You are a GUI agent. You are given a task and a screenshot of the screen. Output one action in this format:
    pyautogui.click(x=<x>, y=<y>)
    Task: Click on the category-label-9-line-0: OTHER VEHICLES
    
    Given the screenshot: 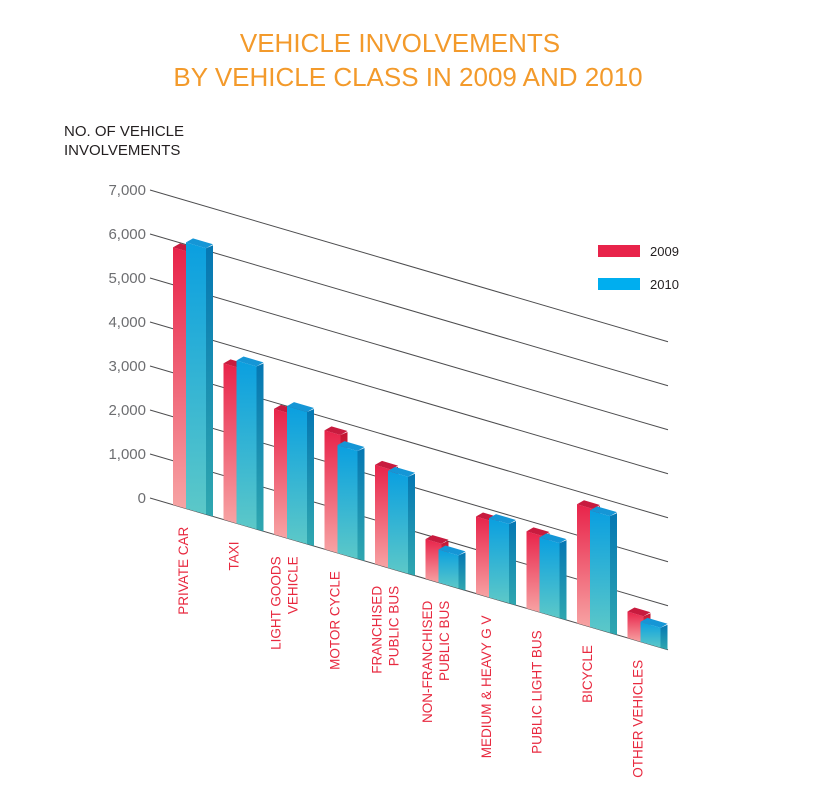 What is the action you would take?
    pyautogui.click(x=638, y=719)
    